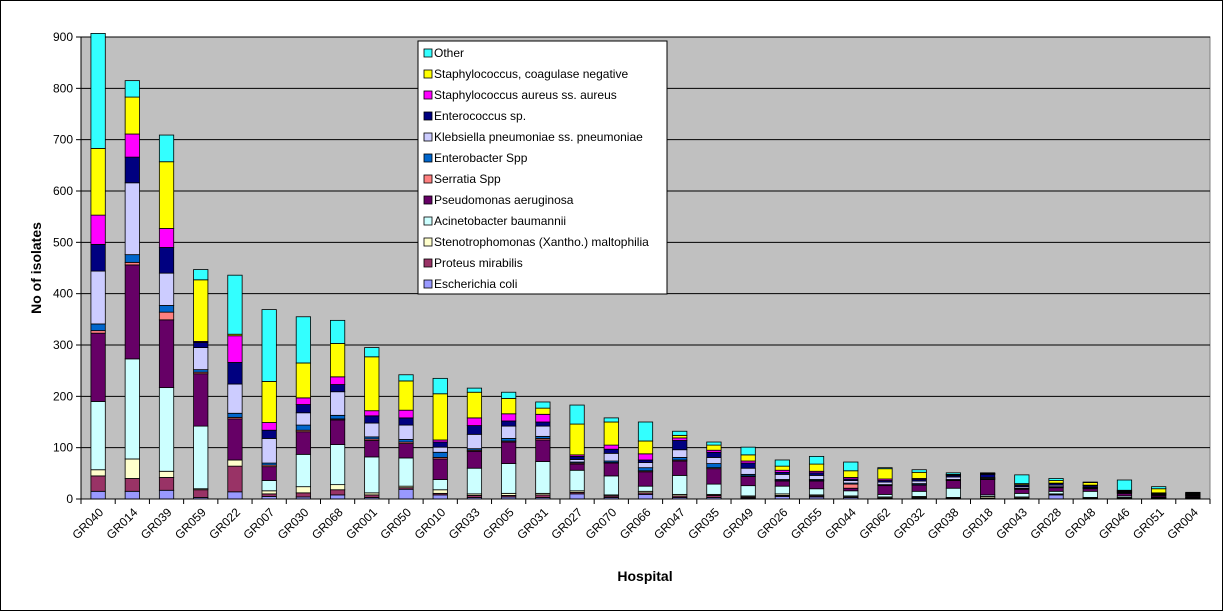 This screenshot has width=1223, height=611. I want to click on y-tick-label: 200, so click(63, 396).